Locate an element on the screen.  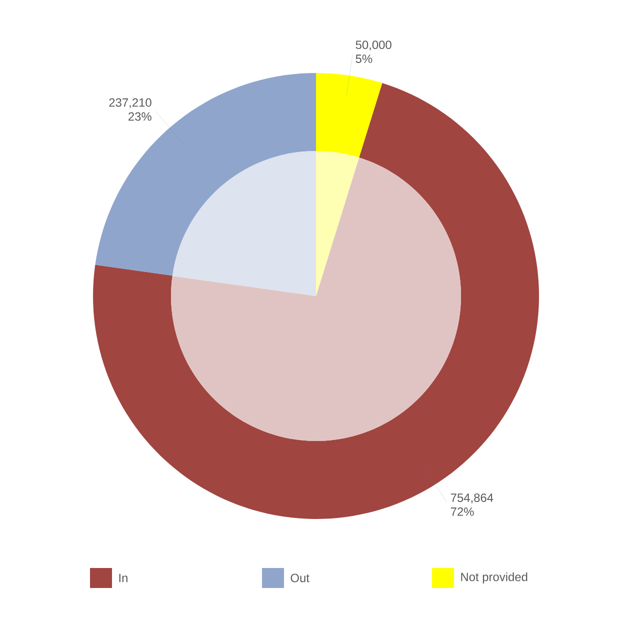
data-label: 754,864 72% is located at coordinates (472, 504).